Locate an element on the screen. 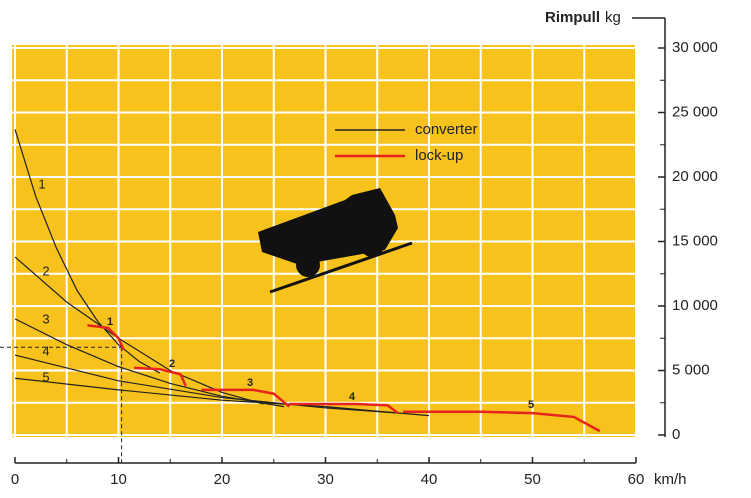 This screenshot has height=498, width=751. legend-label: lock-up is located at coordinates (439, 155).